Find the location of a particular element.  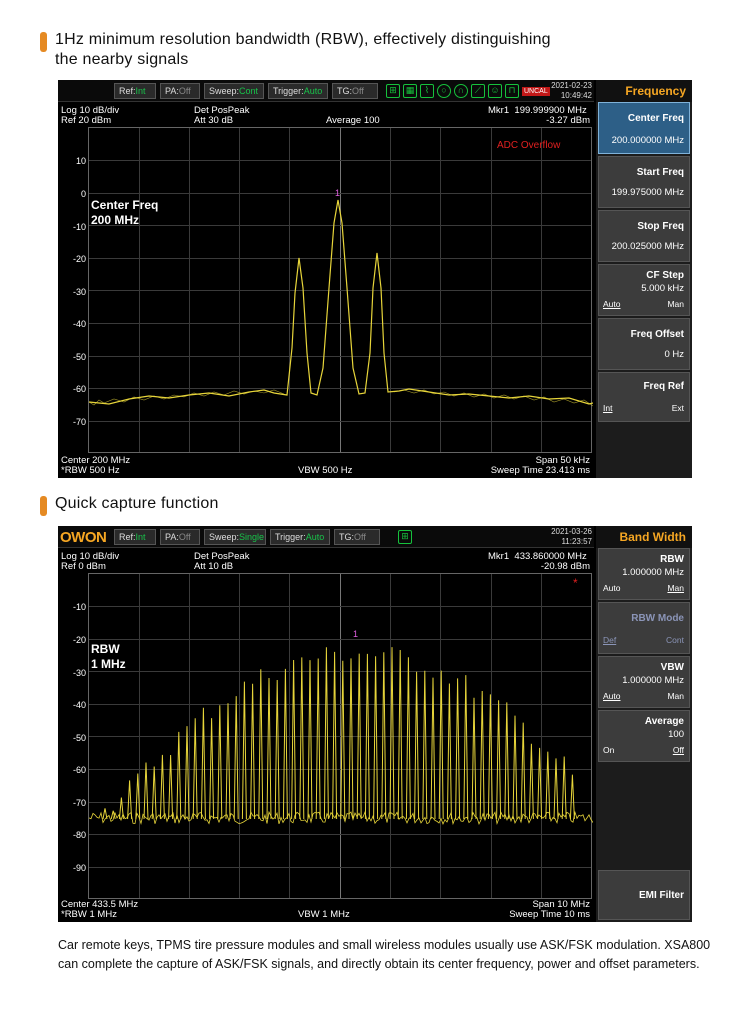

center-label: Center 200 MHz is located at coordinates (96, 460).